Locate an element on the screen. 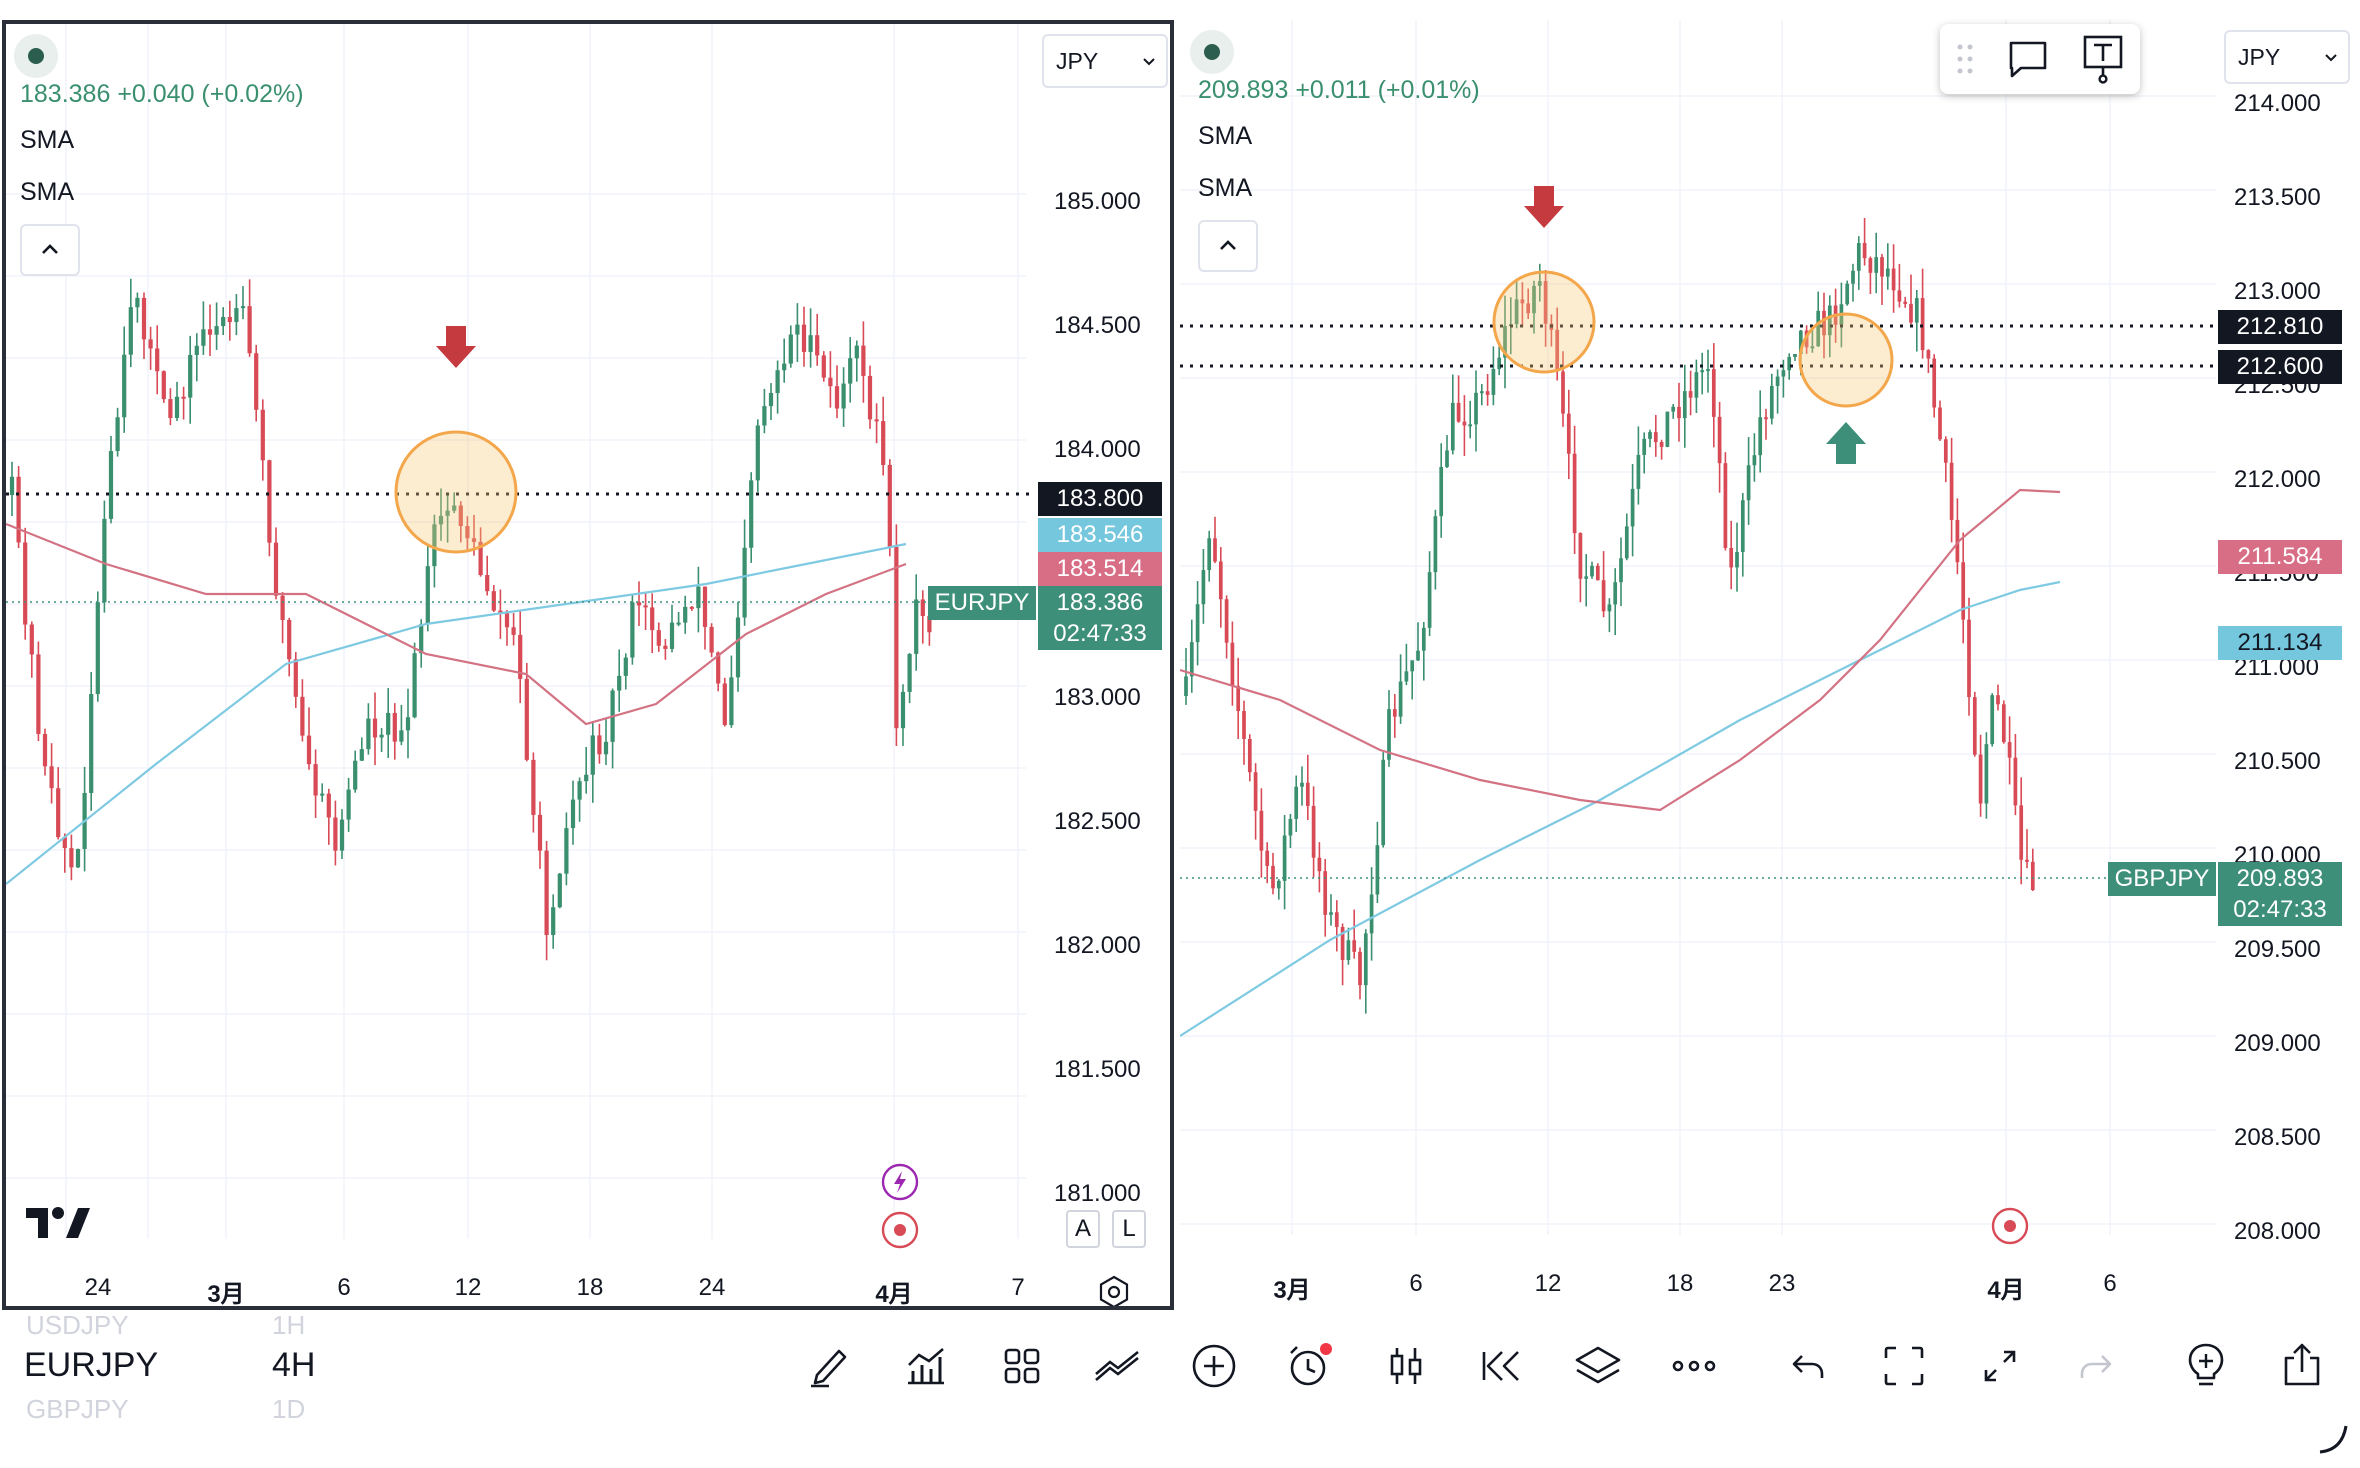  compare-button is located at coordinates (1118, 1366).